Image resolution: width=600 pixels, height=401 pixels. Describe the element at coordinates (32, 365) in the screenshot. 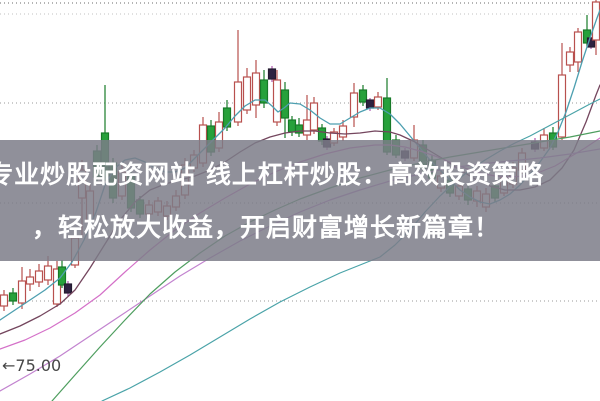

I see `price-marker-label: ←75.00` at that location.